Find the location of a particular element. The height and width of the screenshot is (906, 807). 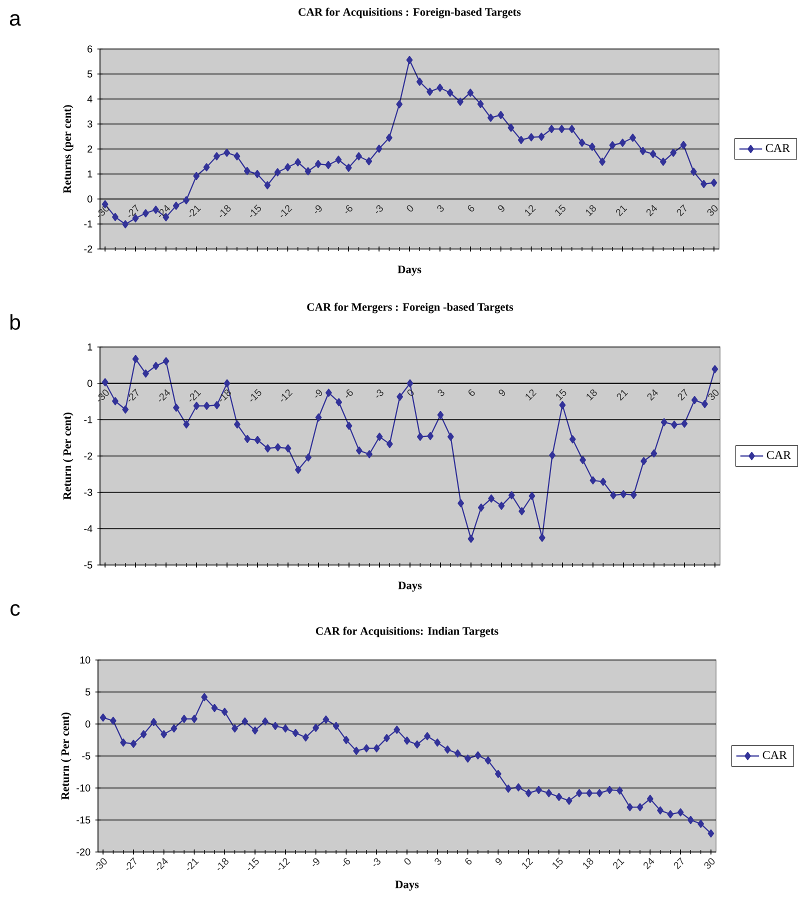

y-tick-label: 3 is located at coordinates (89, 124).